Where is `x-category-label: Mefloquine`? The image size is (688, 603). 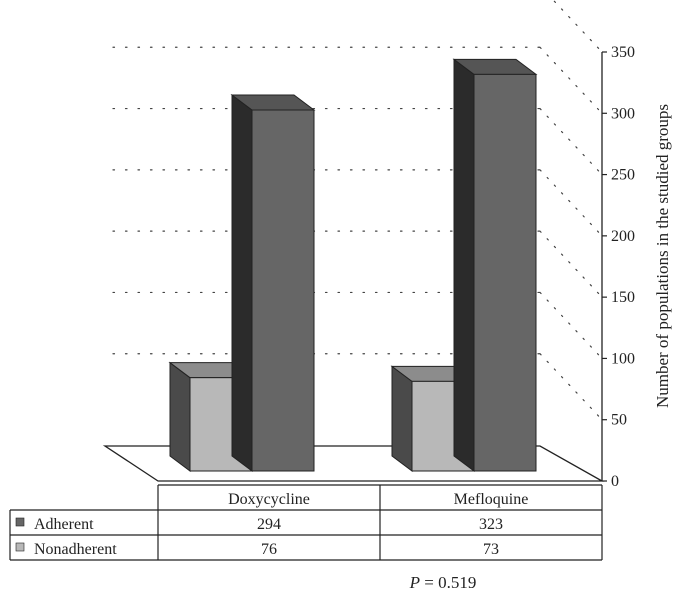
x-category-label: Mefloquine is located at coordinates (491, 499).